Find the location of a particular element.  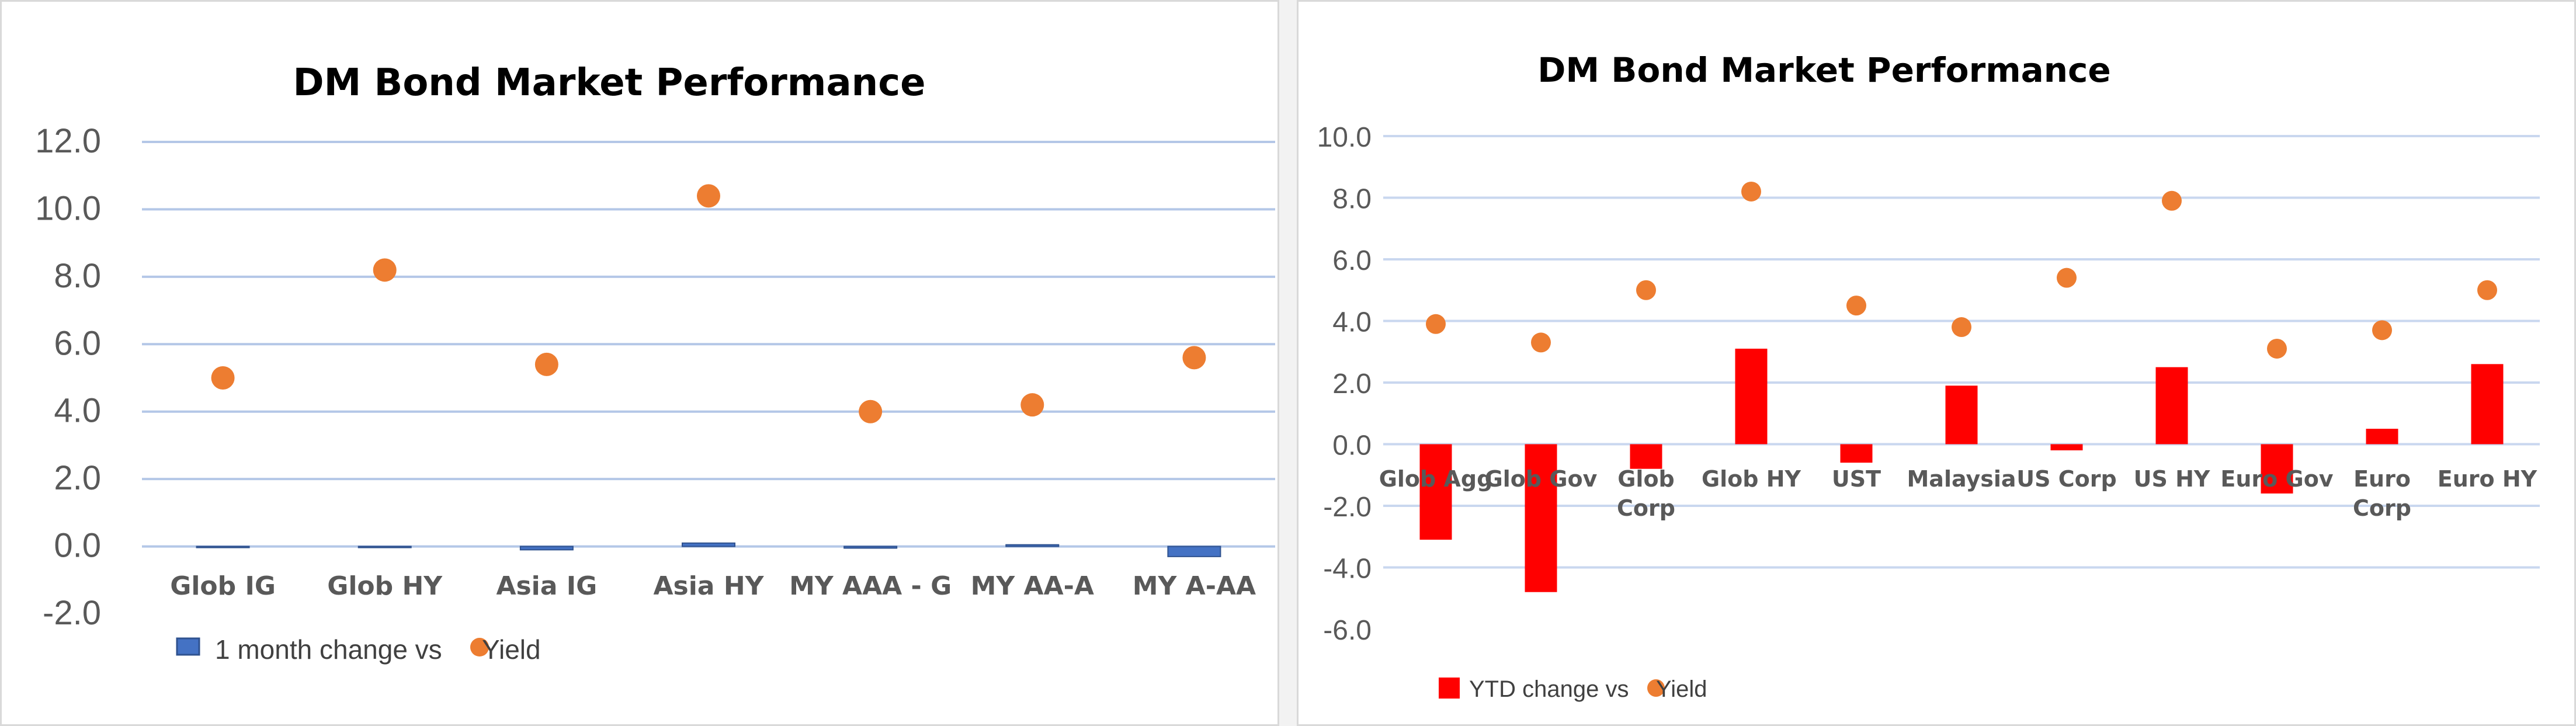

x-tick-label: Glob Corp is located at coordinates (1646, 494).